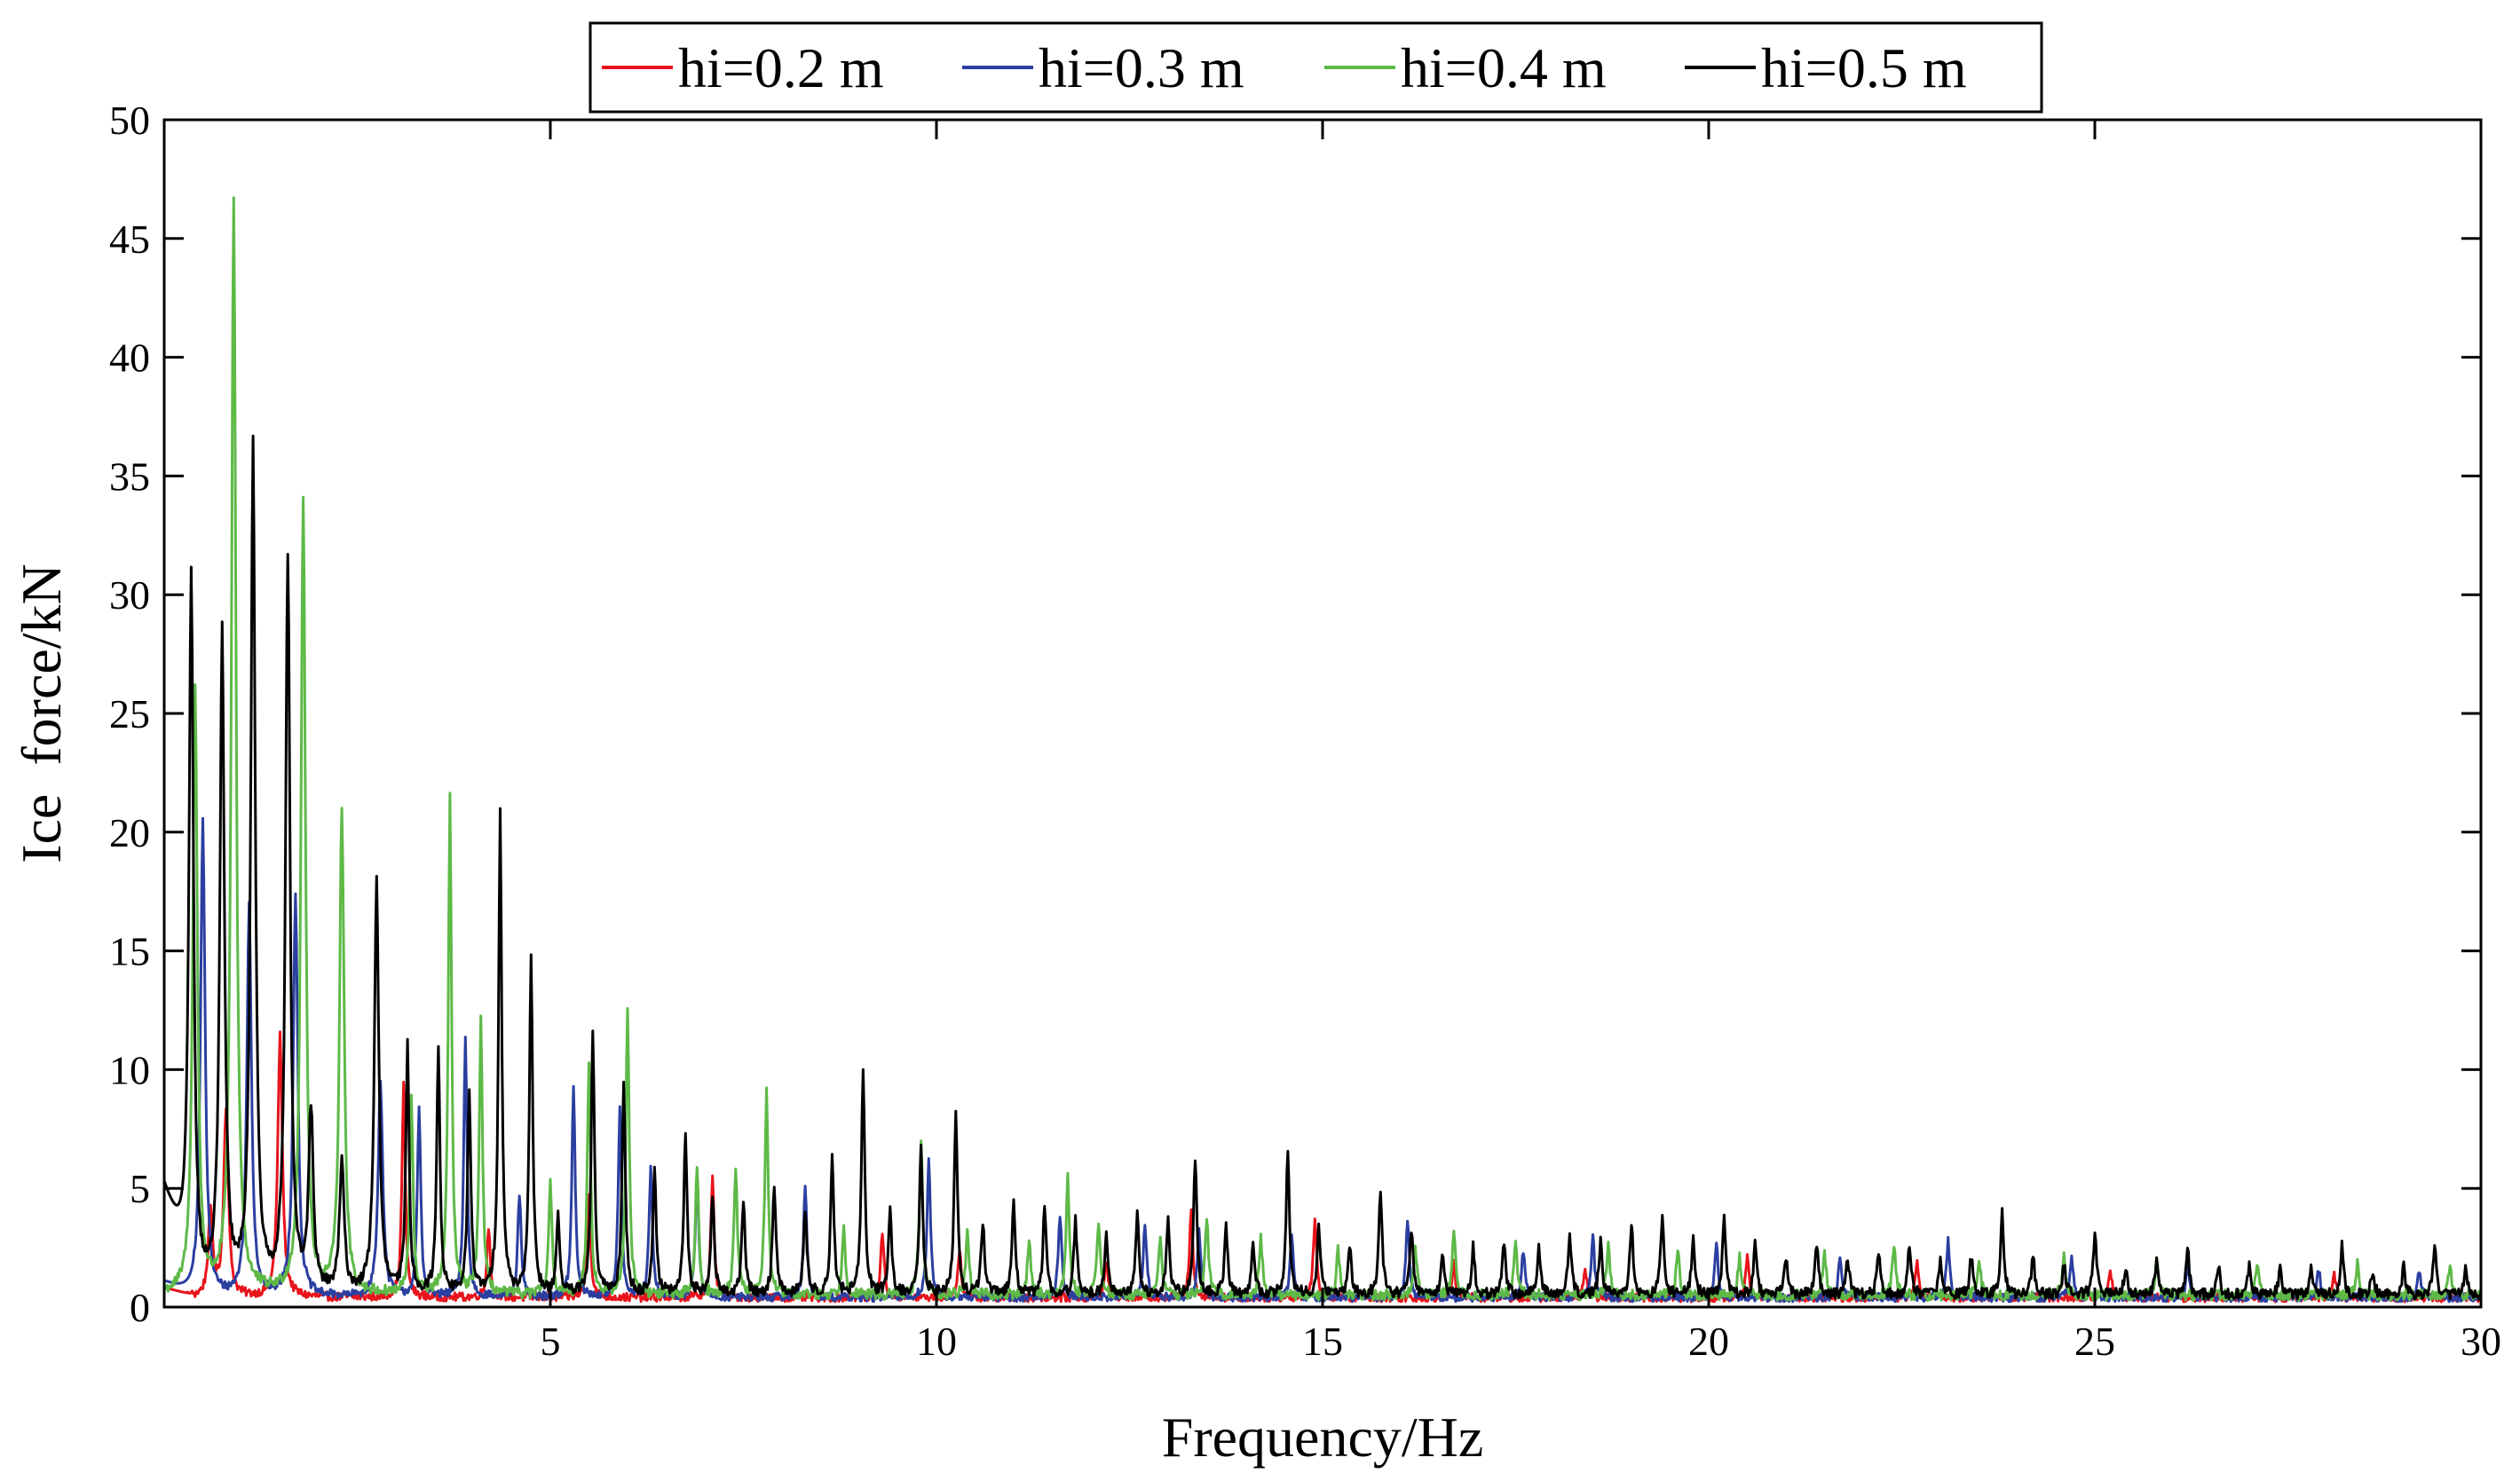 The height and width of the screenshot is (1481, 2520). Describe the element at coordinates (129, 120) in the screenshot. I see `y-tick-label: 50` at that location.